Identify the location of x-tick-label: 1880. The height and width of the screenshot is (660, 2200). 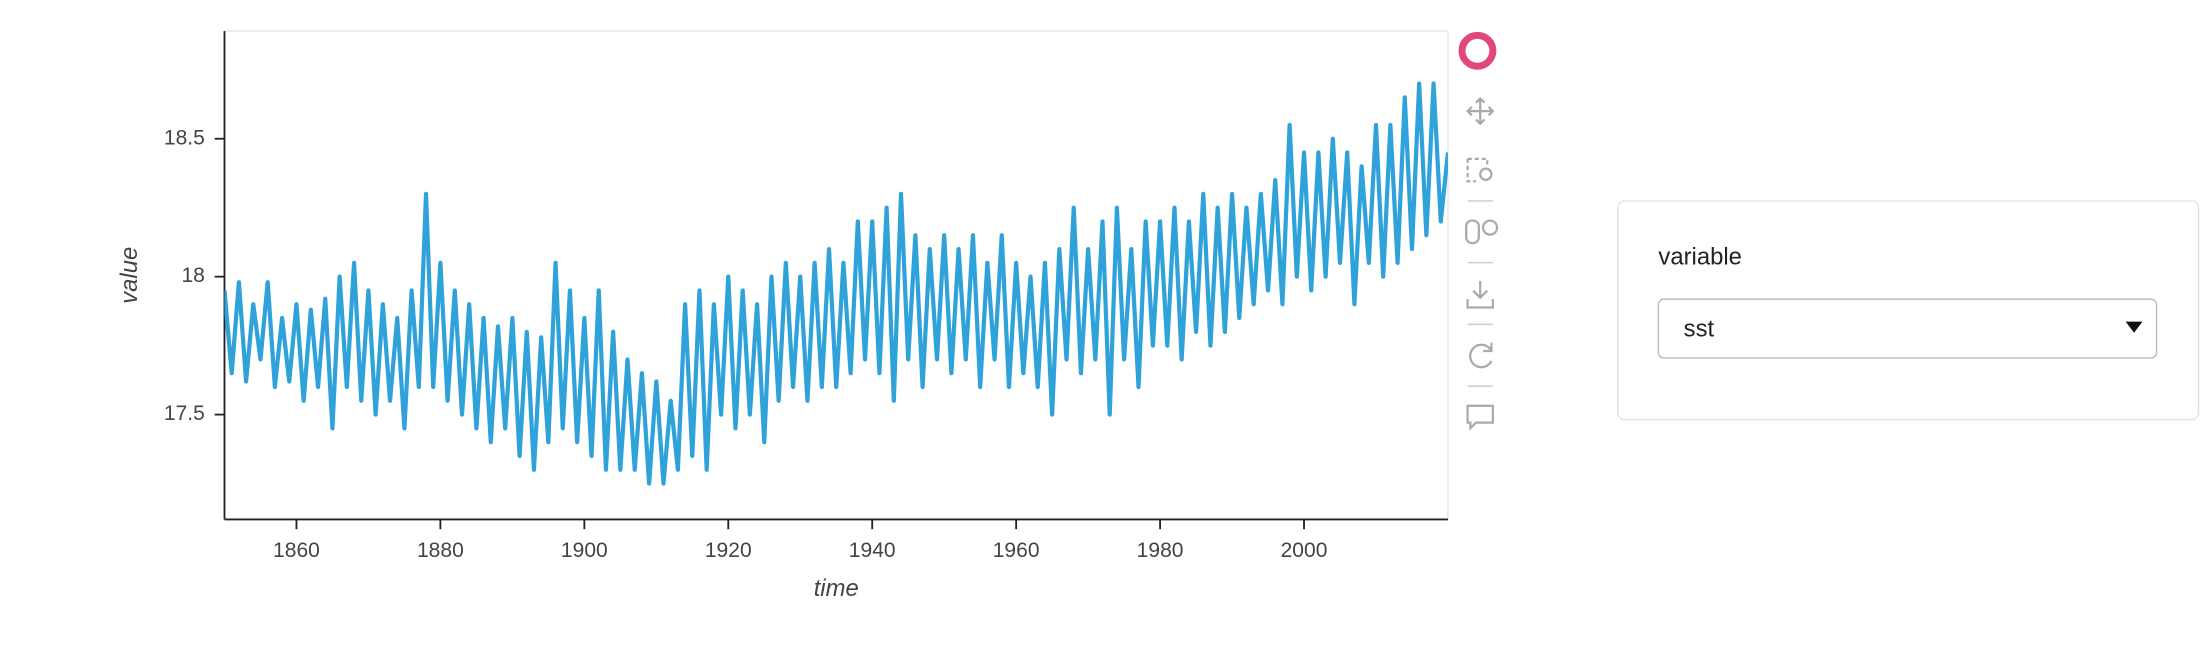
(440, 550).